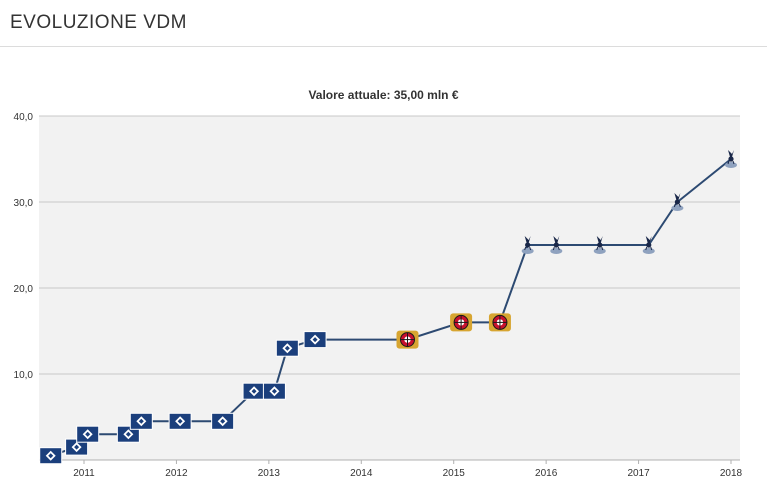 The image size is (767, 493). I want to click on x-tick-label: 2012, so click(176, 473).